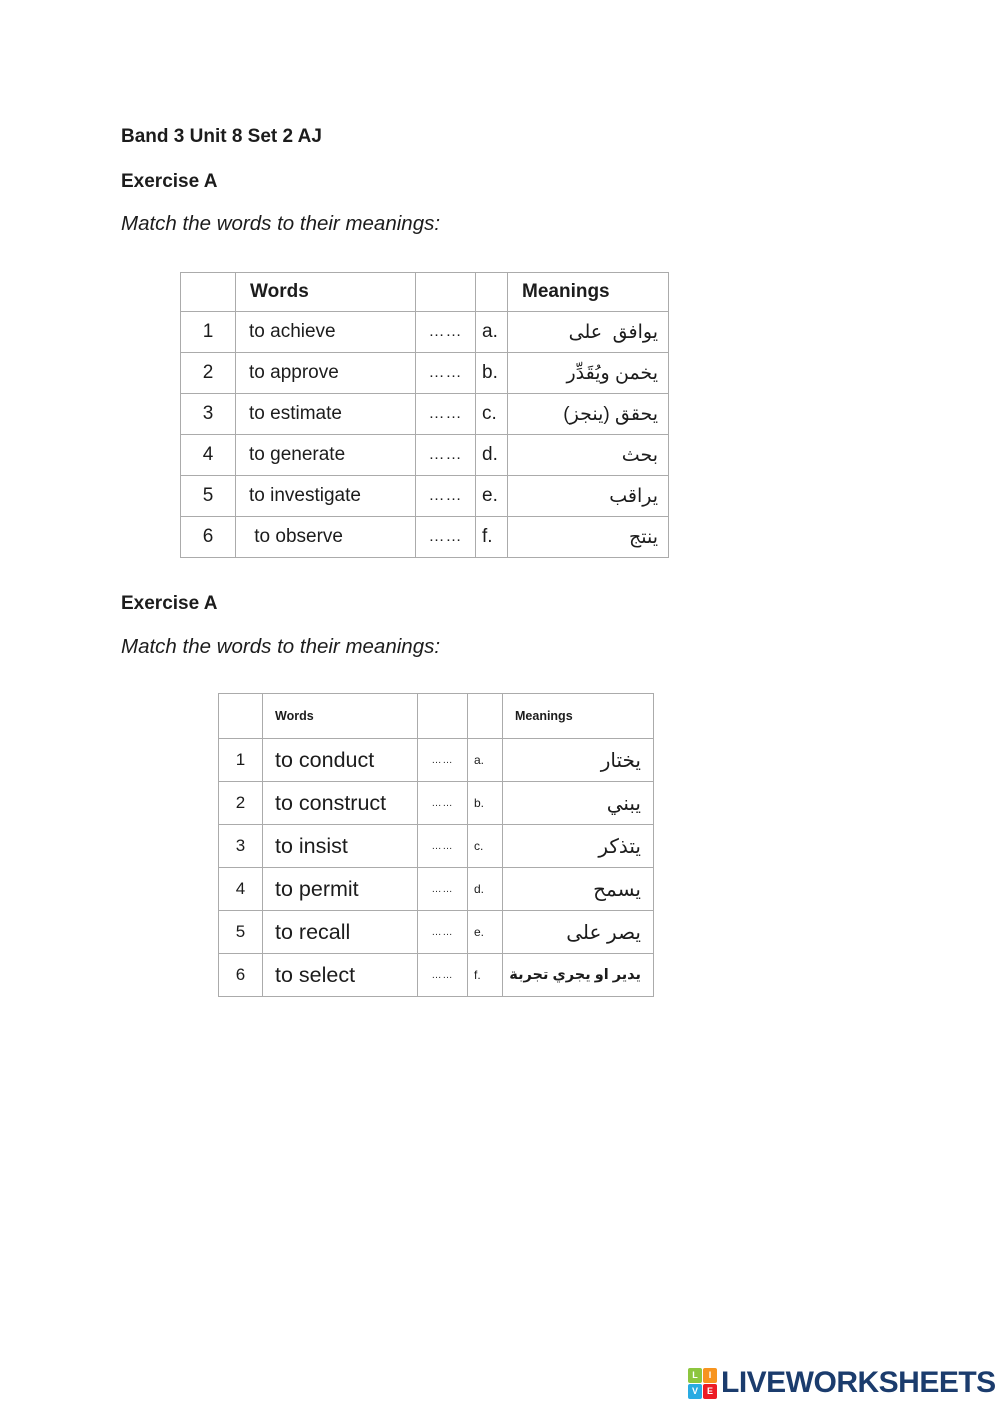  I want to click on word-cell: to recall, so click(340, 932).